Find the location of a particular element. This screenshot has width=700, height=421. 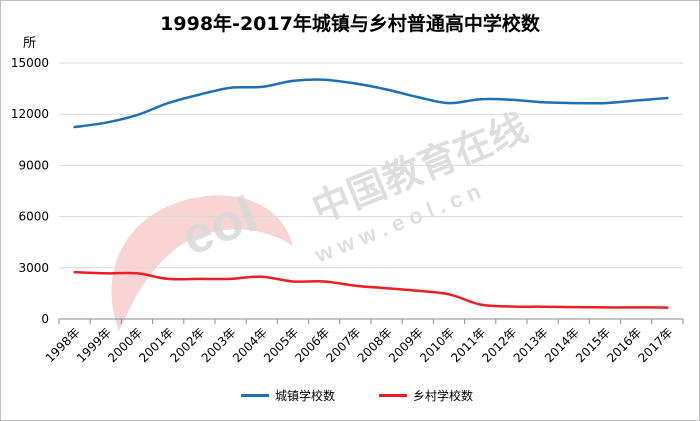

legend-label-rural: 乡村学校数 is located at coordinates (443, 396).